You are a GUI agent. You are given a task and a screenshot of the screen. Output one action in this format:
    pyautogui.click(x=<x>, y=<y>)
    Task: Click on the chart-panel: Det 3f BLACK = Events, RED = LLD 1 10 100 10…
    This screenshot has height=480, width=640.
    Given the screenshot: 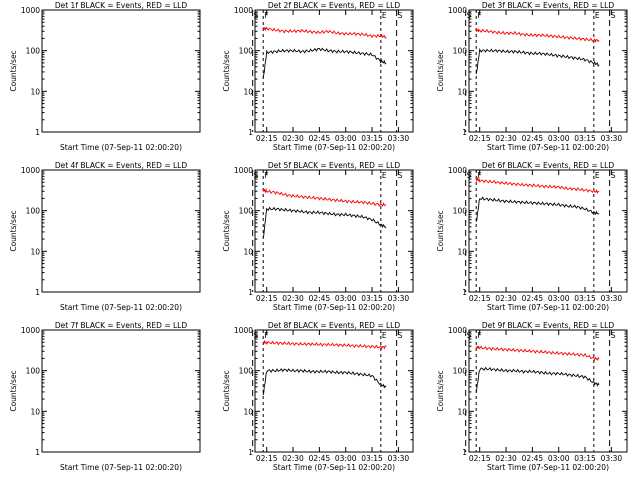 What is the action you would take?
    pyautogui.click(x=532, y=76)
    